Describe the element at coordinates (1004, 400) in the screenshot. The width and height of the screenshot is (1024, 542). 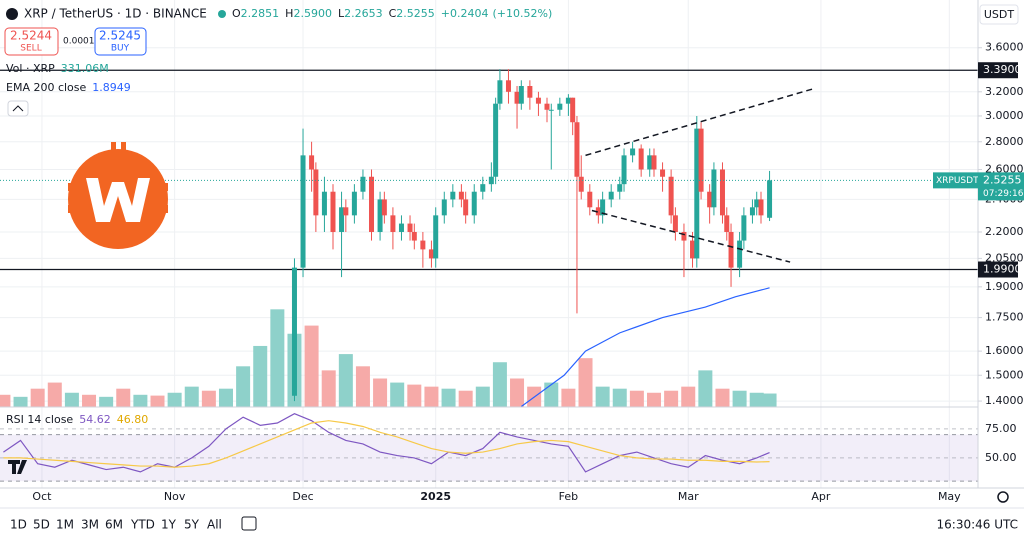
I see `y-tick-label: 1.4000` at that location.